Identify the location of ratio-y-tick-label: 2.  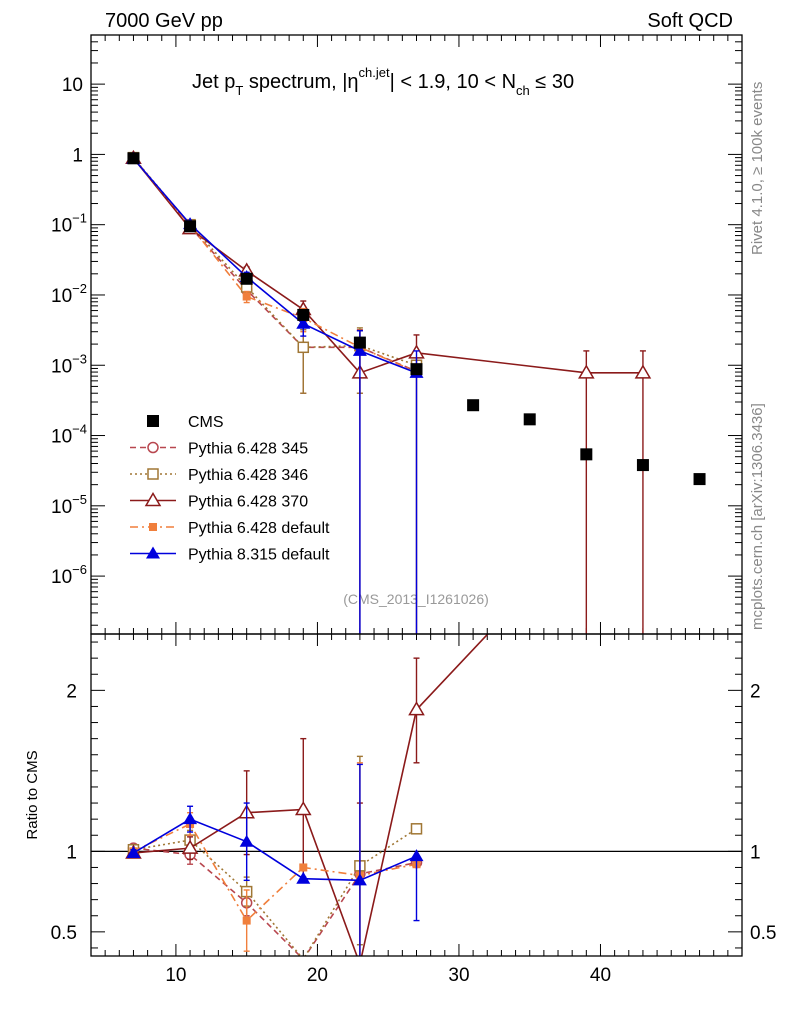
(71, 691).